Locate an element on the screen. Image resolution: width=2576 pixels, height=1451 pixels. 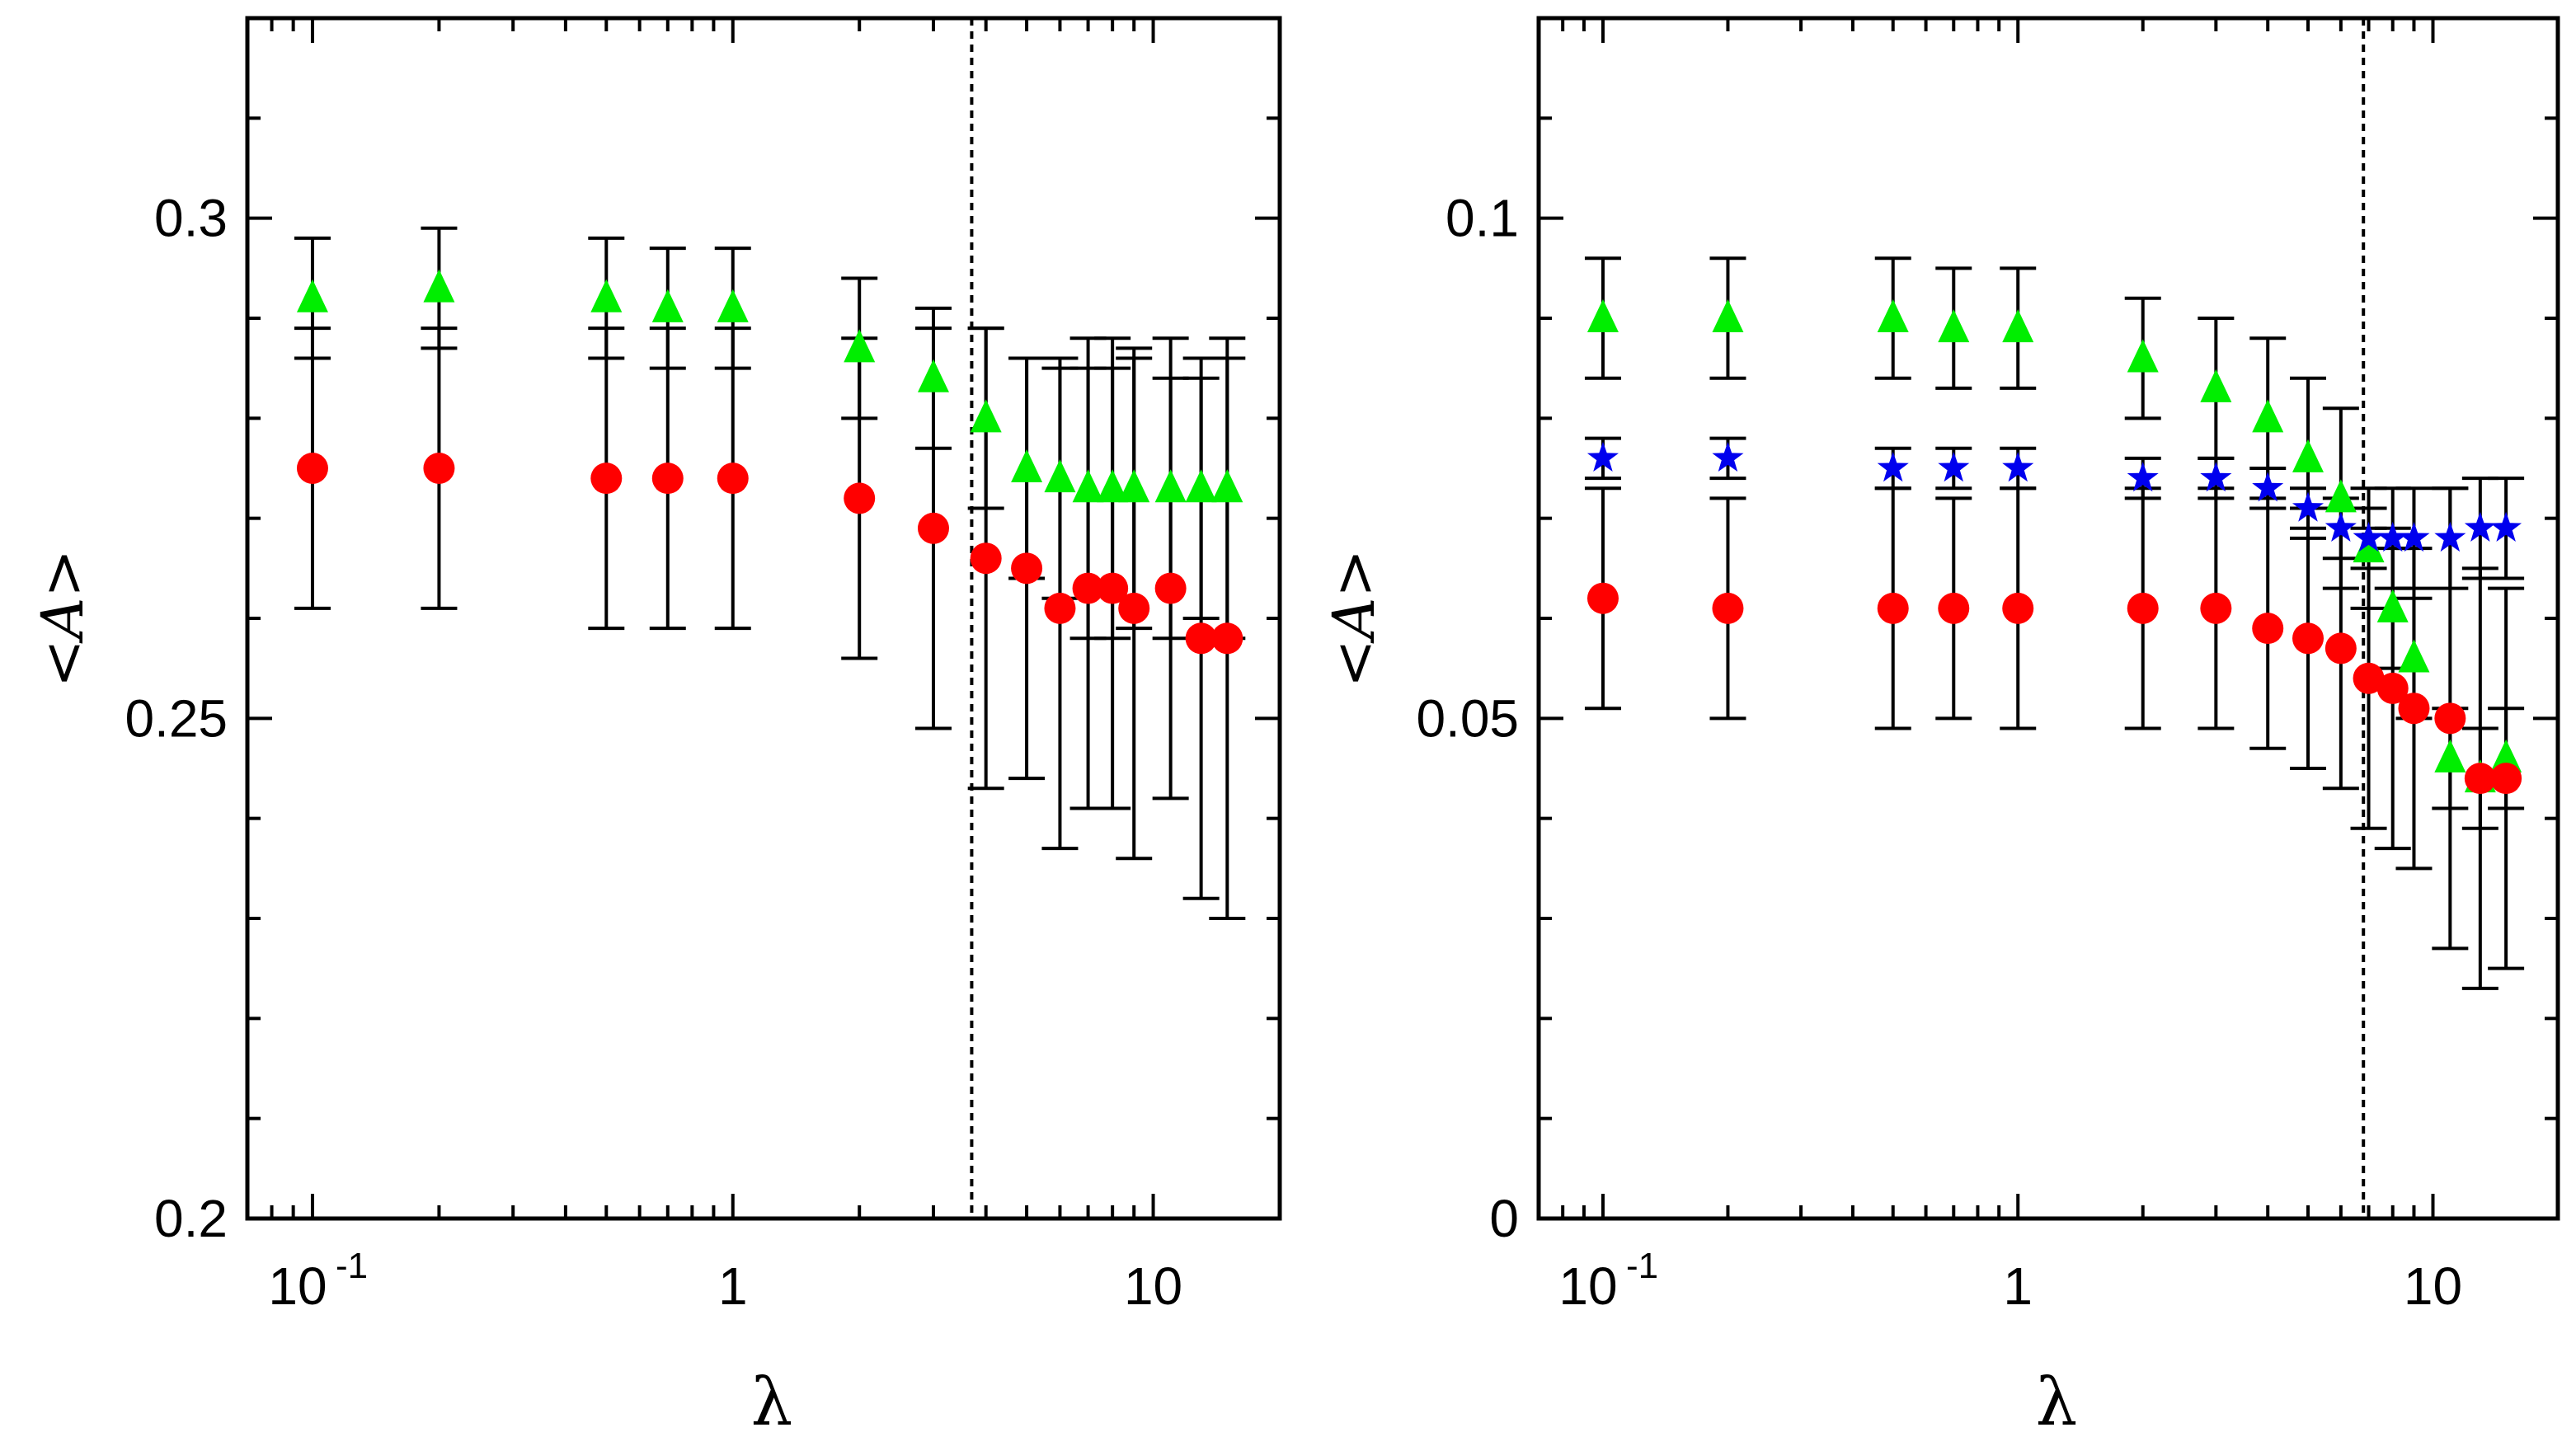
y-tick-label: 0 is located at coordinates (1504, 1219).